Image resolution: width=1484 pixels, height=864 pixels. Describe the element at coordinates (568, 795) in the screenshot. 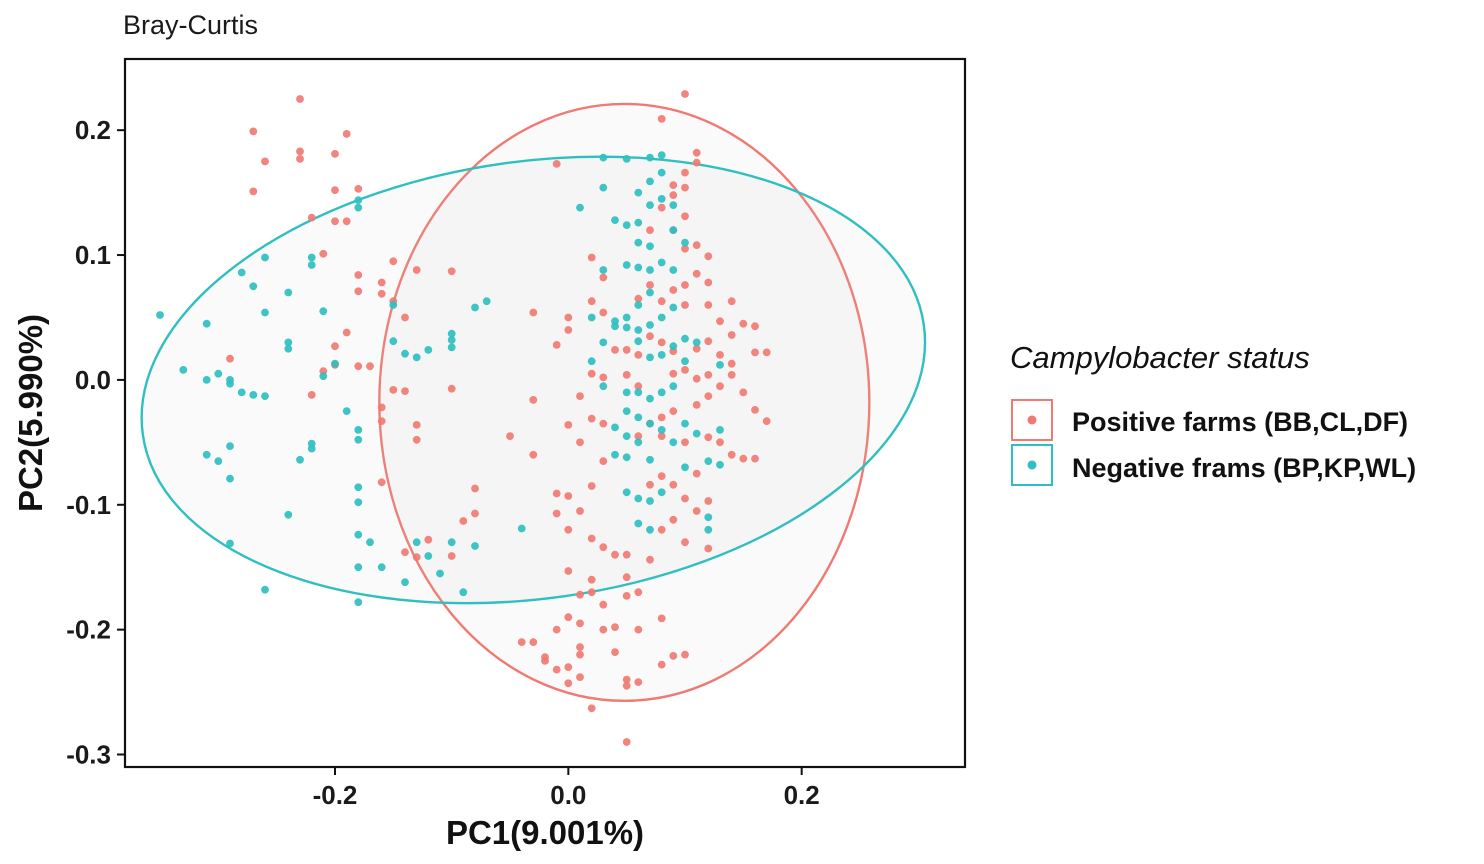

I see `x-tick-label: 0.0` at that location.